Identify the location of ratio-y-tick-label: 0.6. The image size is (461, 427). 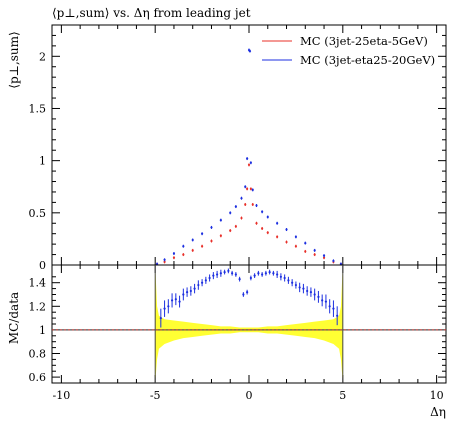
(38, 377).